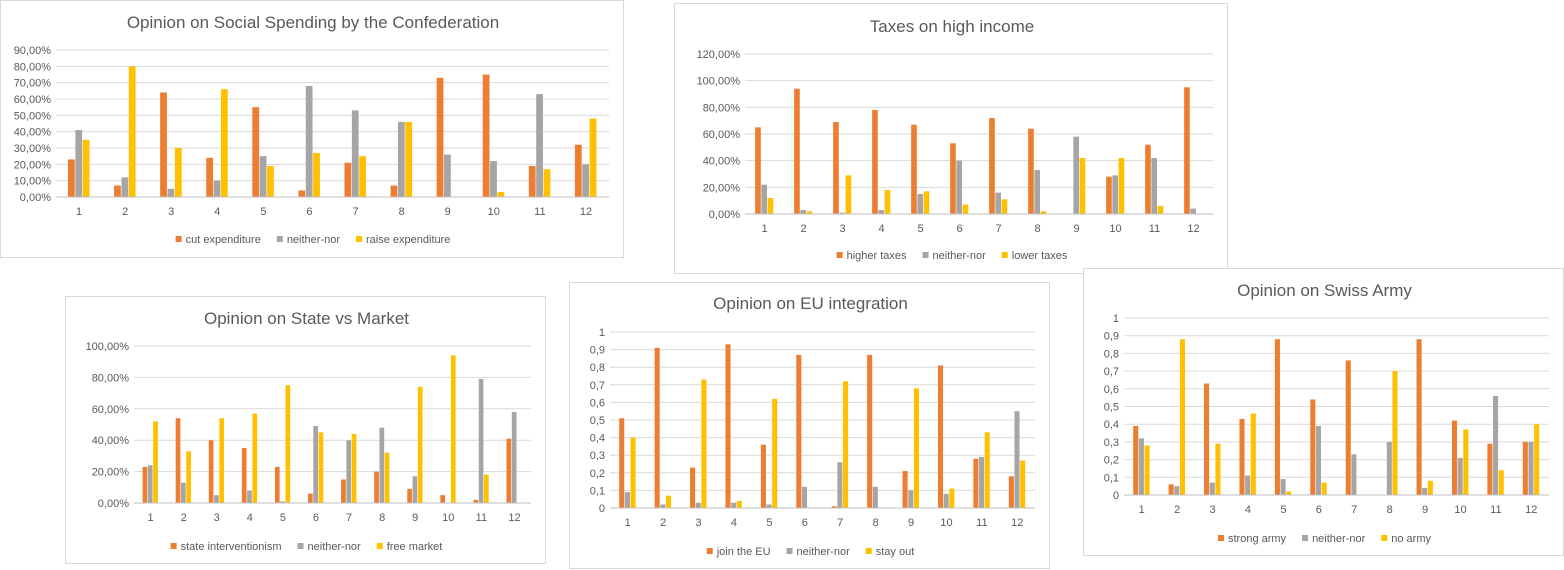 The image size is (1564, 570). What do you see at coordinates (1116, 319) in the screenshot?
I see `y-tick-label: 1` at bounding box center [1116, 319].